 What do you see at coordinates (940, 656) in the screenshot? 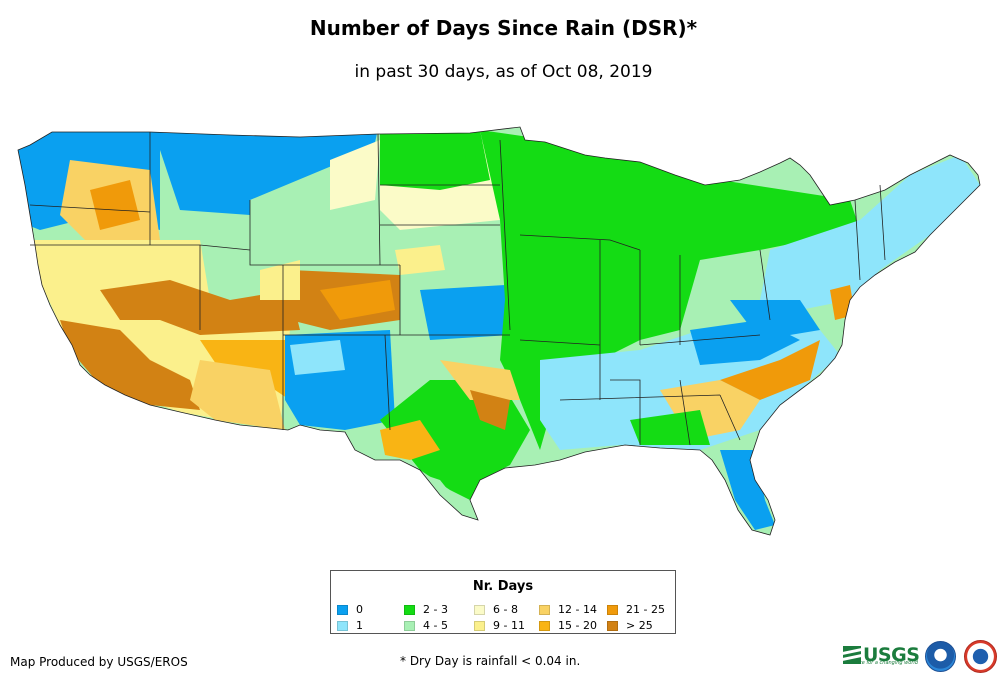
I see `noaa-logo-icon` at bounding box center [940, 656].